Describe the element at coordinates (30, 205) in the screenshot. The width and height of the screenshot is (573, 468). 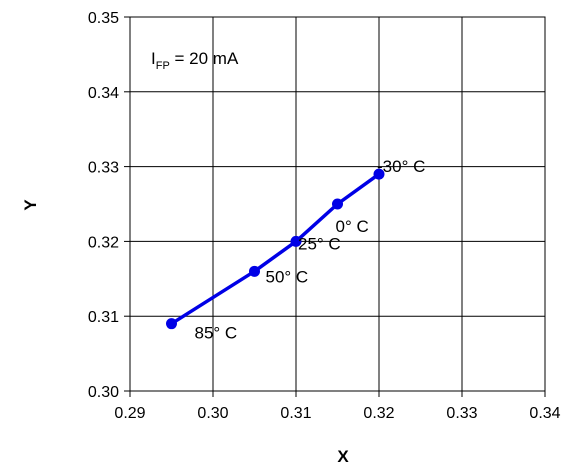
I see `y-axis-title: Y` at that location.